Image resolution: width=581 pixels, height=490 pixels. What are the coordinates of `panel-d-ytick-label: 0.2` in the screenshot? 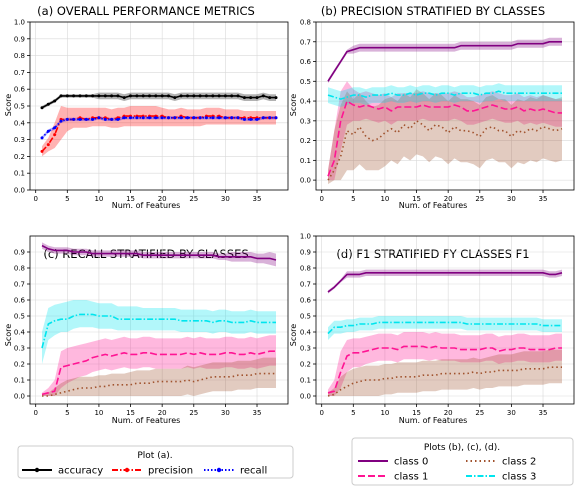 It's located at (305, 365).